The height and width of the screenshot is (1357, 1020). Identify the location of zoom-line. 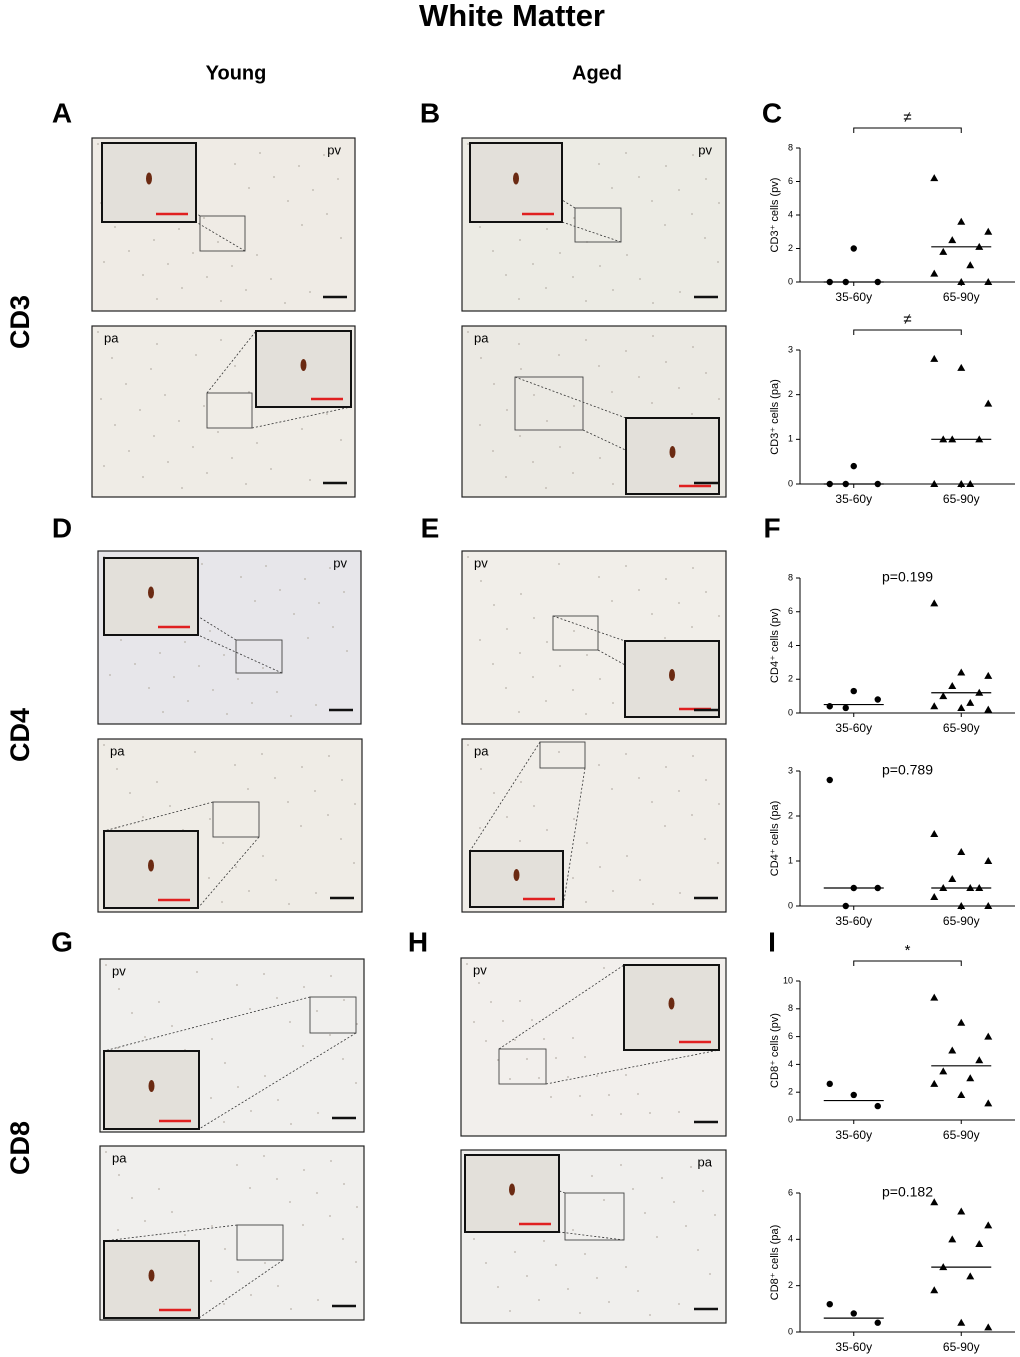
(241, 1289).